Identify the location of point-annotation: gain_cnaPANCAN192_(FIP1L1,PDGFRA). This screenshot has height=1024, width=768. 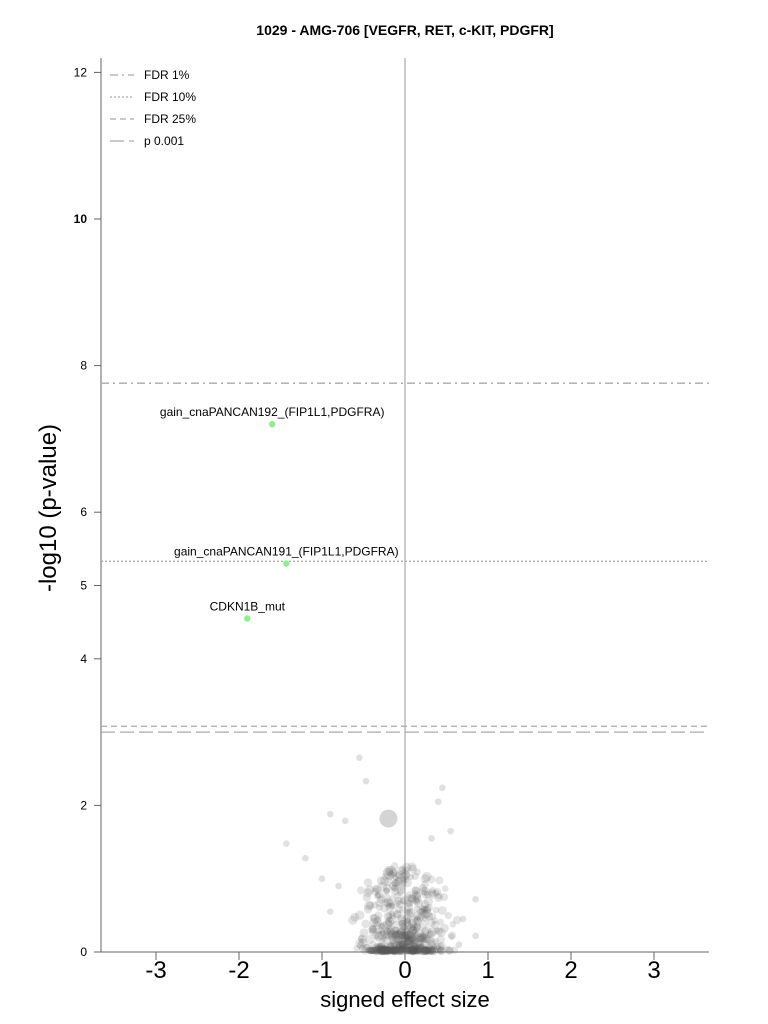
(272, 412).